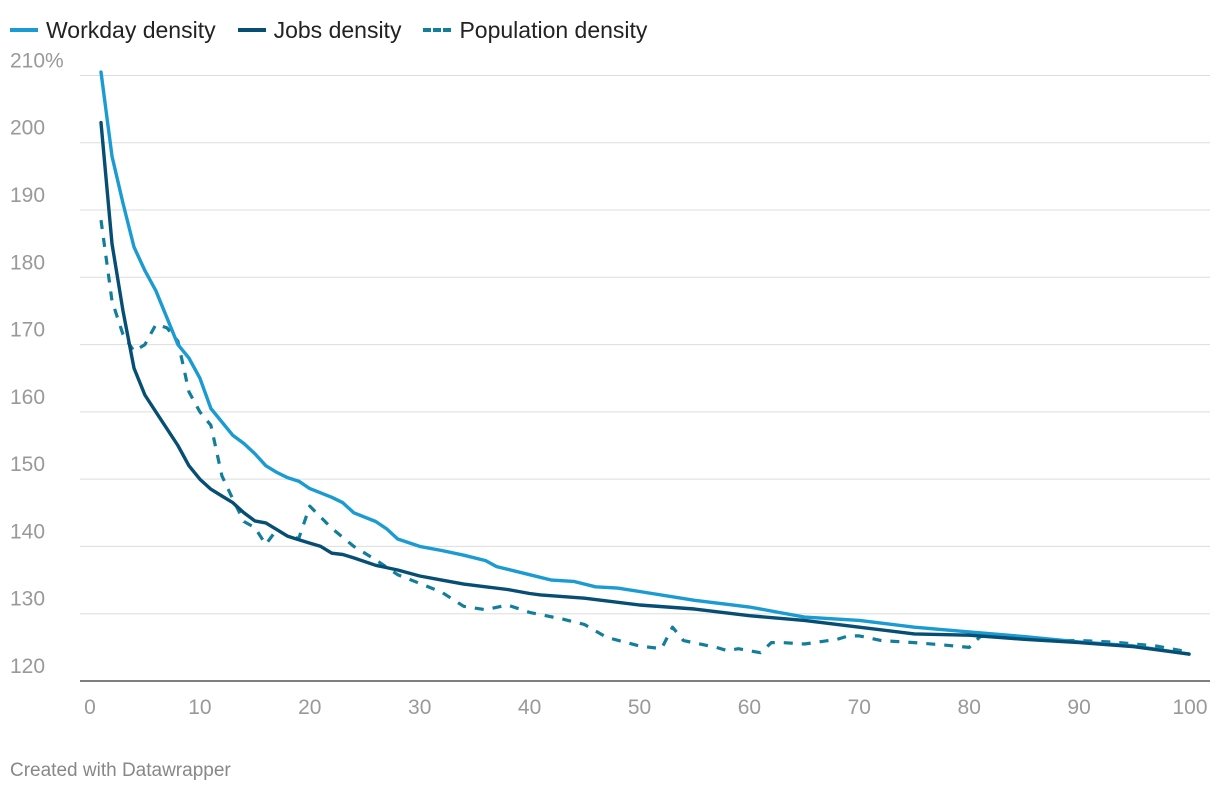  I want to click on legend-item-jobs: Jobs density, so click(319, 30).